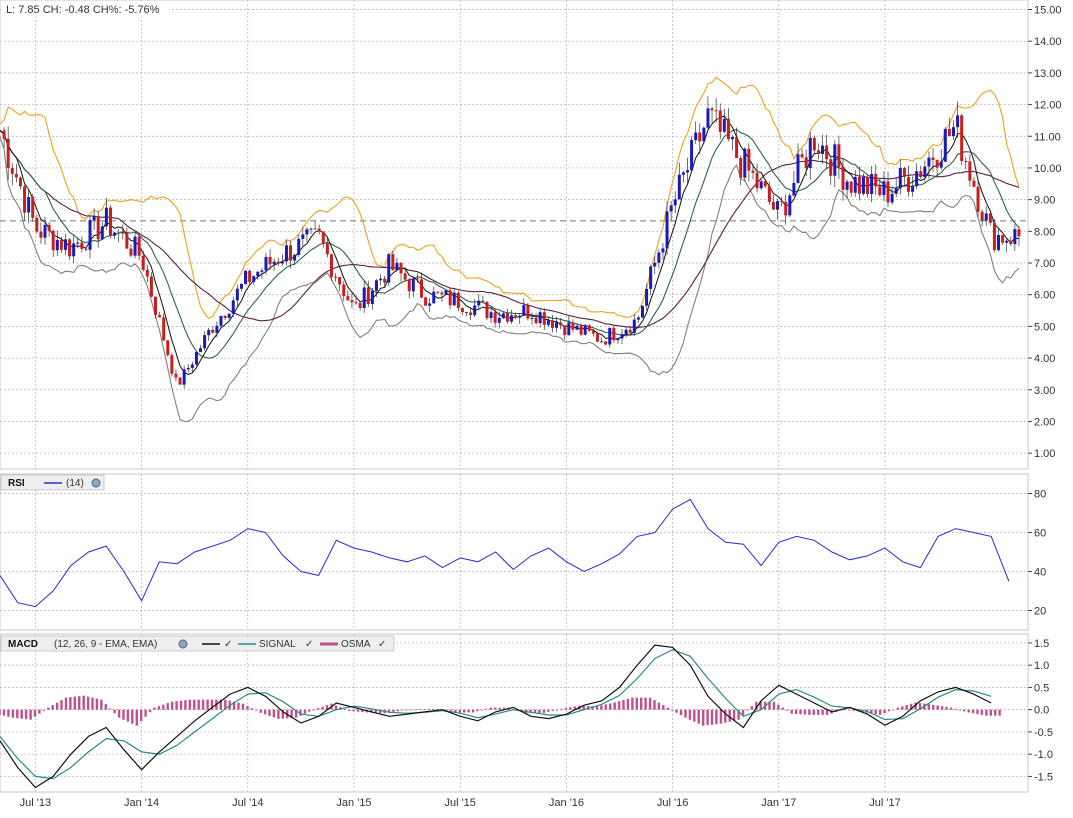 The height and width of the screenshot is (818, 1073). What do you see at coordinates (1043, 777) in the screenshot?
I see `y-tick-label: -1.5` at bounding box center [1043, 777].